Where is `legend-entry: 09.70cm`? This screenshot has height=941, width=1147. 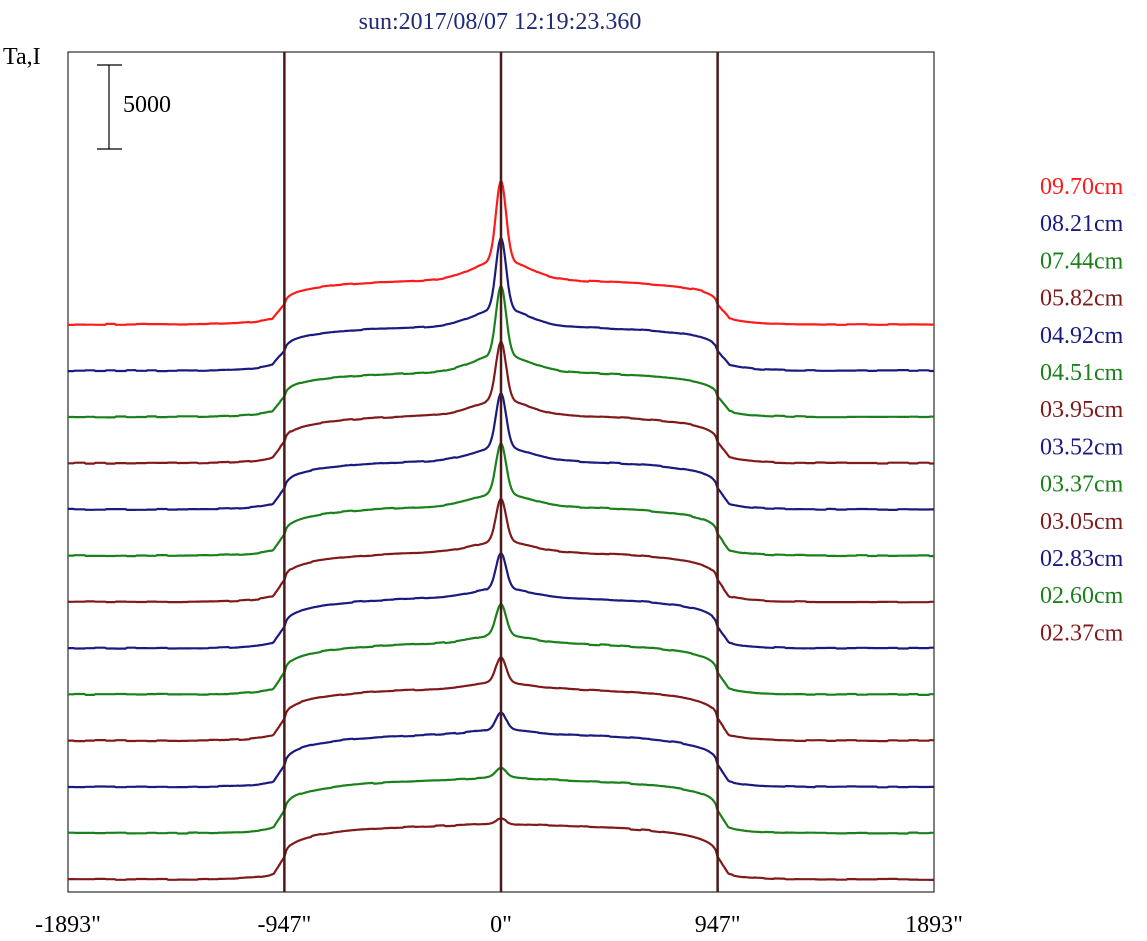 legend-entry: 09.70cm is located at coordinates (1082, 187).